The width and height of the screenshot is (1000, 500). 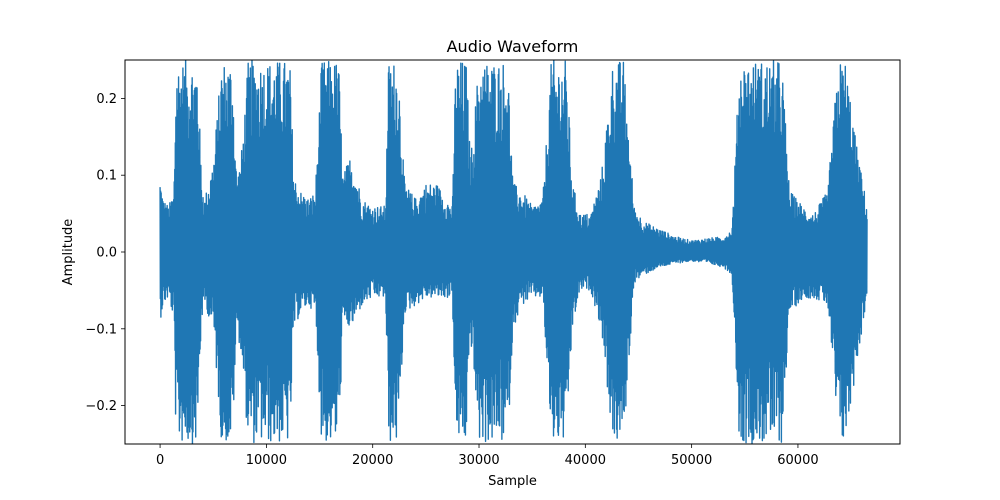 What do you see at coordinates (478, 460) in the screenshot?
I see `x-tick-label: 30000` at bounding box center [478, 460].